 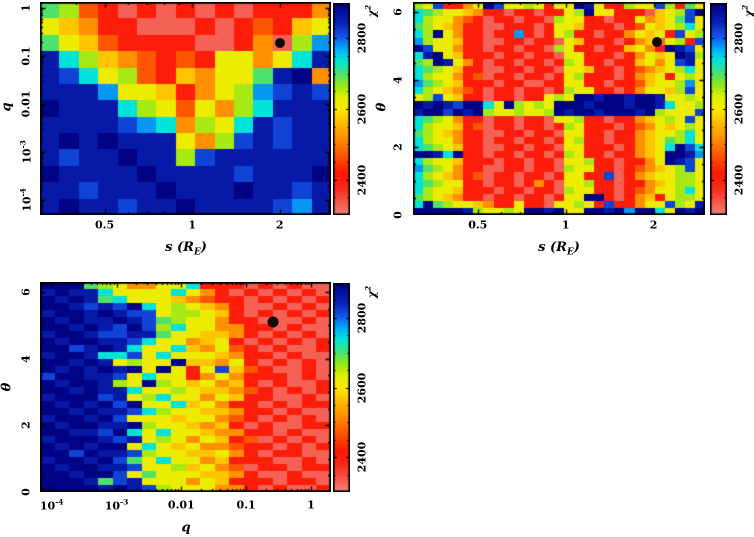 I want to click on y-tick-label: 10-3, so click(x=26, y=152).